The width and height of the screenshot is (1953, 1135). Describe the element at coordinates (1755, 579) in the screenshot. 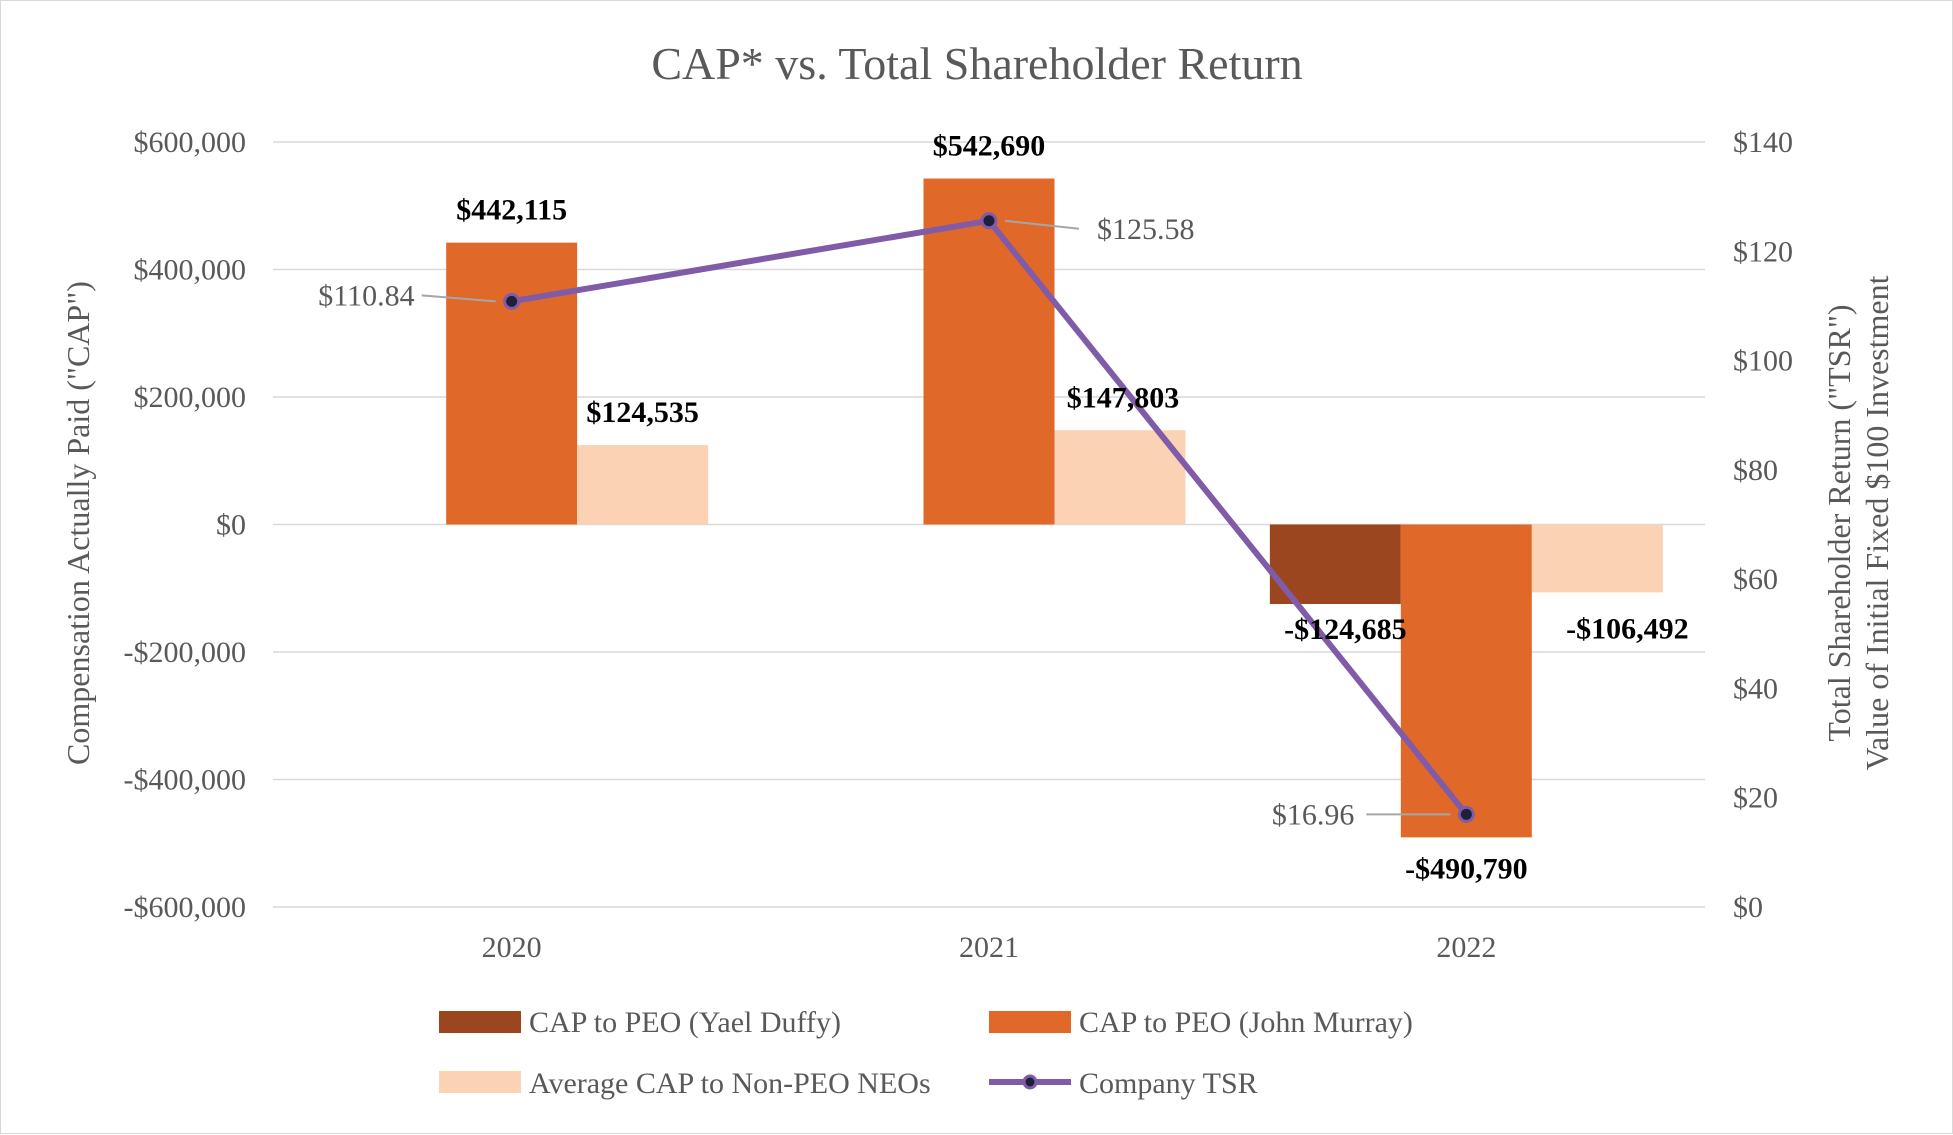

I see `y2-tick-label: $60` at that location.